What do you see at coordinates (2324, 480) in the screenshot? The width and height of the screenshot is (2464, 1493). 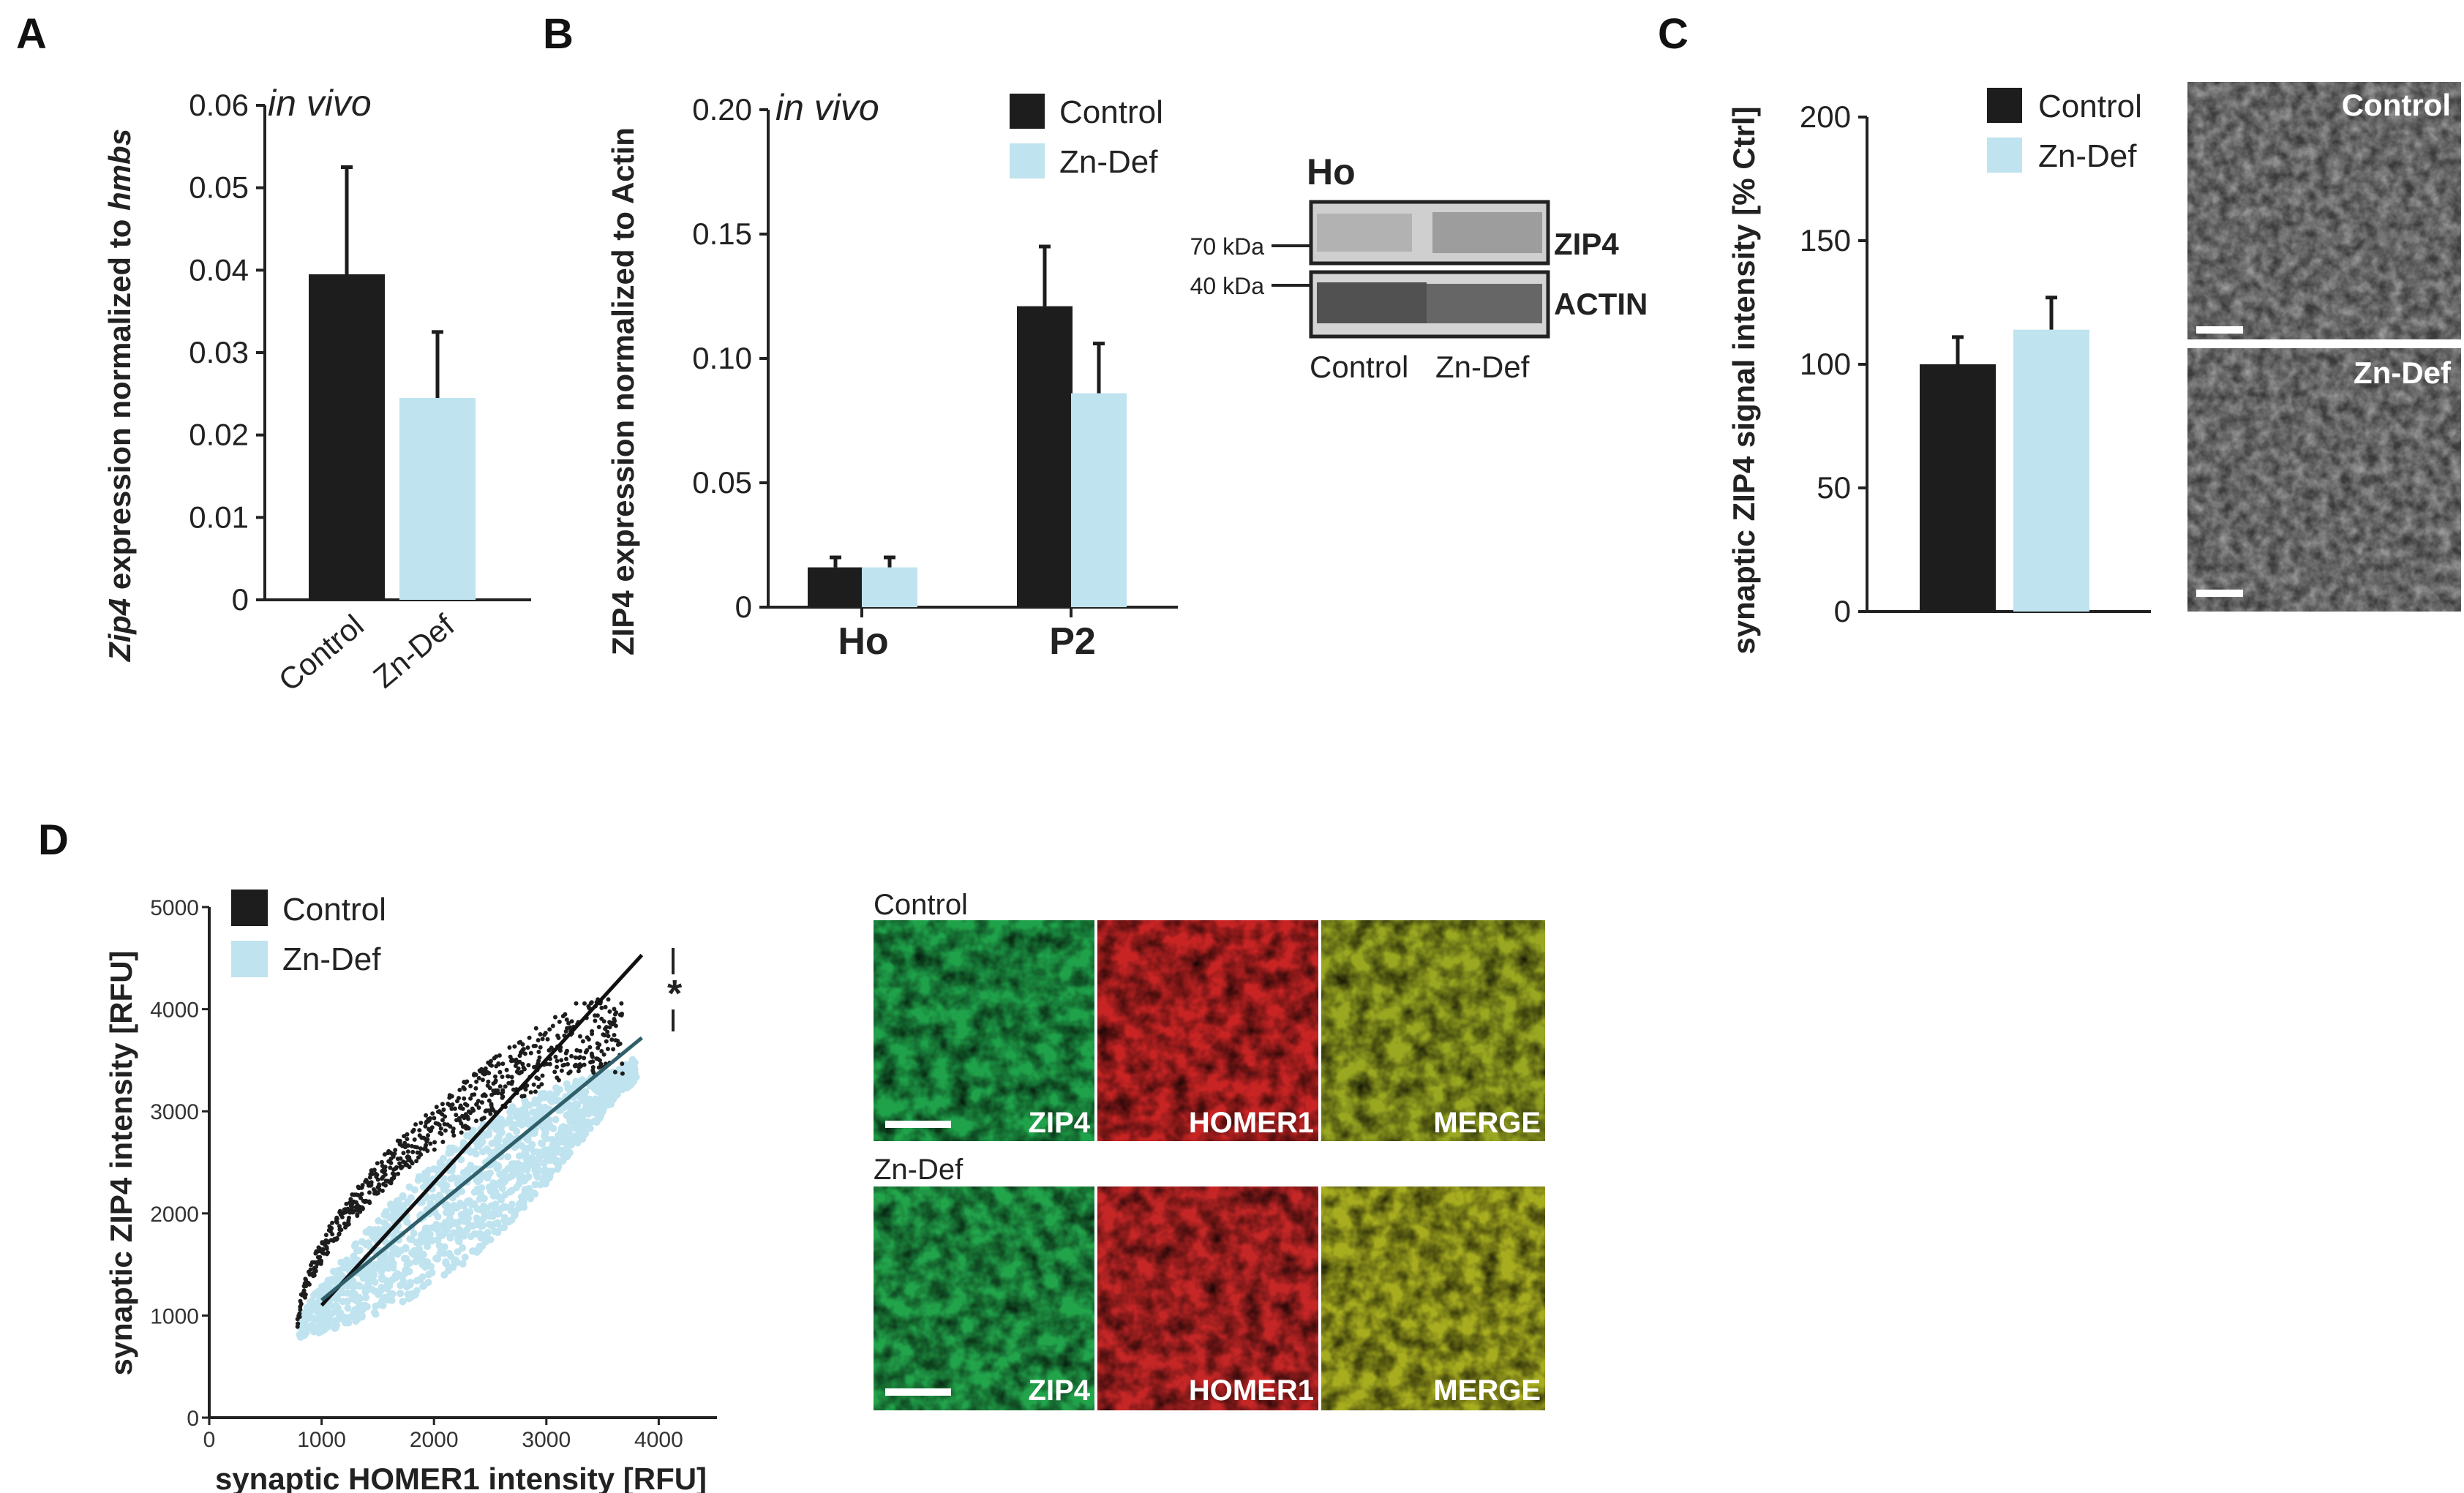 I see `micrograph-c-zndef: Zn-Def` at bounding box center [2324, 480].